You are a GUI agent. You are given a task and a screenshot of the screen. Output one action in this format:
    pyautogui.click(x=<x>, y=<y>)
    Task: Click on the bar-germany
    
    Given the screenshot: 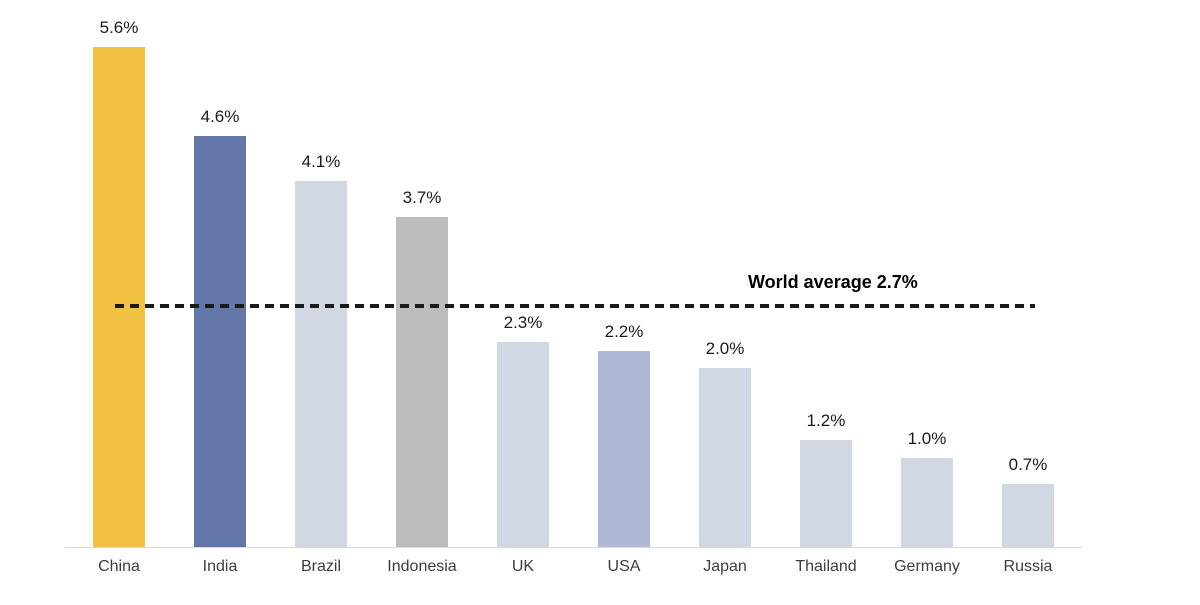 What is the action you would take?
    pyautogui.click(x=927, y=502)
    